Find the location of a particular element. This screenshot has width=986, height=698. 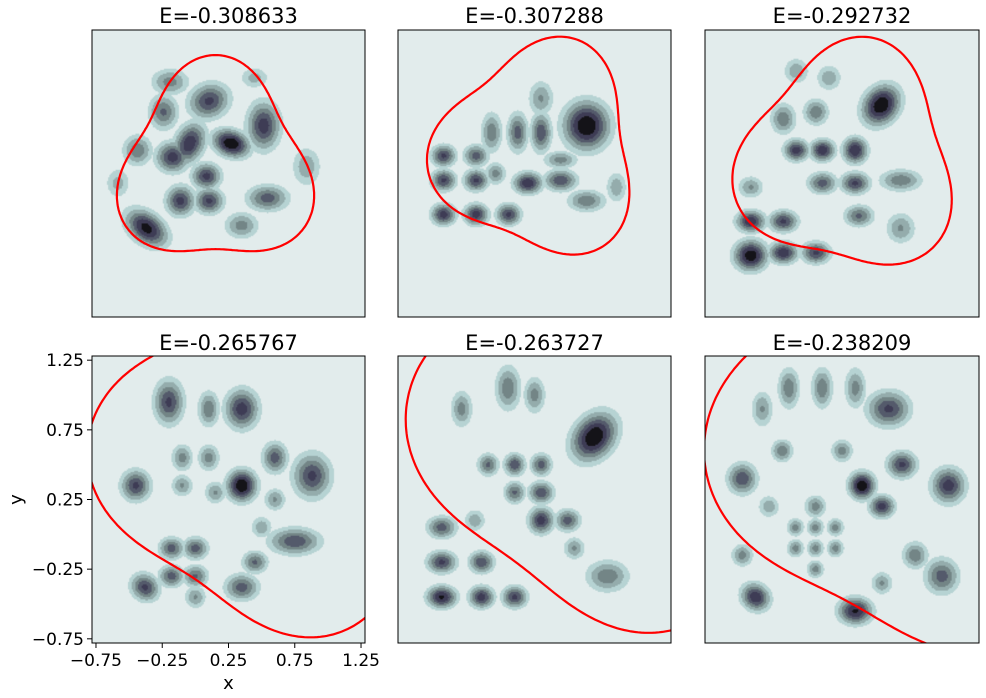

y-tick-label: 0.25 is located at coordinates (65, 501).